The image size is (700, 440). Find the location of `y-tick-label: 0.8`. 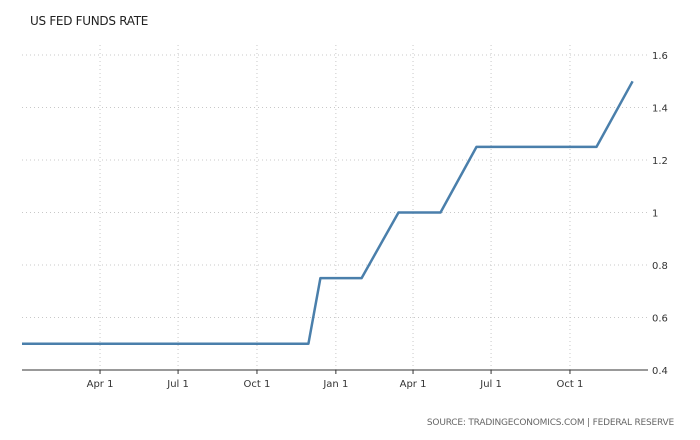

y-tick-label: 0.8 is located at coordinates (660, 266).